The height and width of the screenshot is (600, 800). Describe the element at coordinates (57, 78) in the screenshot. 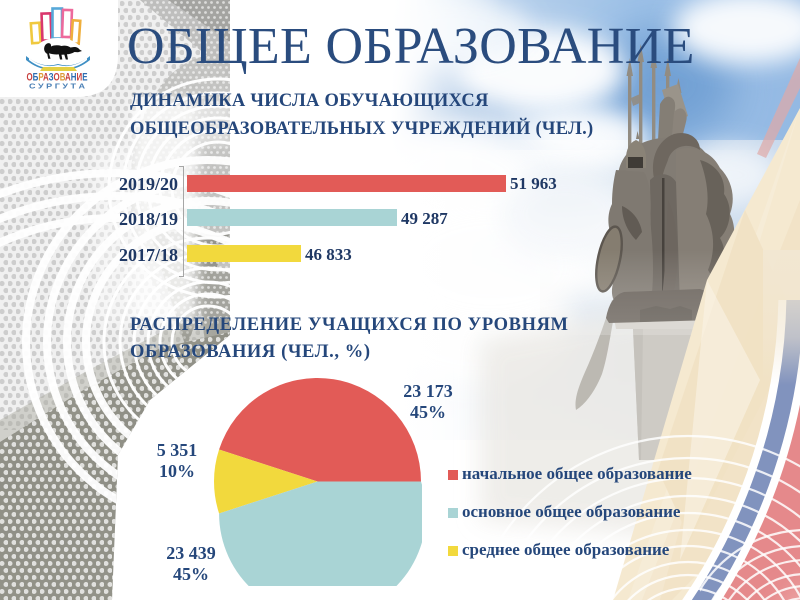

I see `svg-text: ОБРАЗОВАНИЕ` at that location.